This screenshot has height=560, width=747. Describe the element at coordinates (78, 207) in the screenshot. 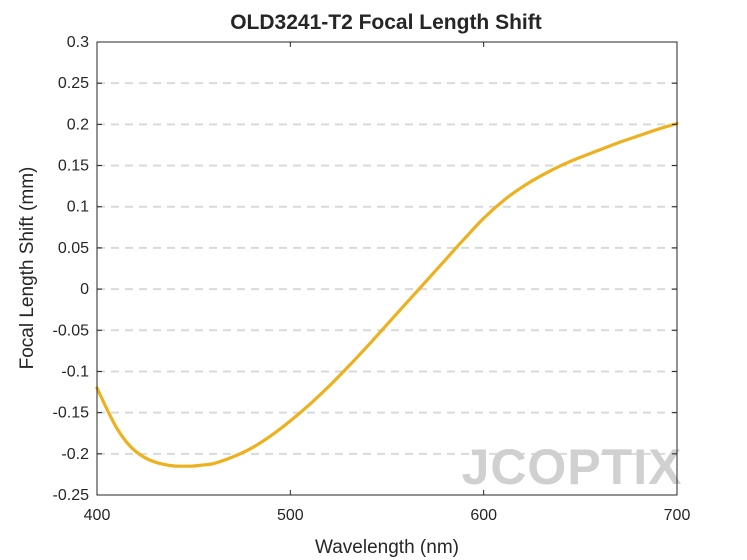

I see `y-tick-label: 0.1` at that location.